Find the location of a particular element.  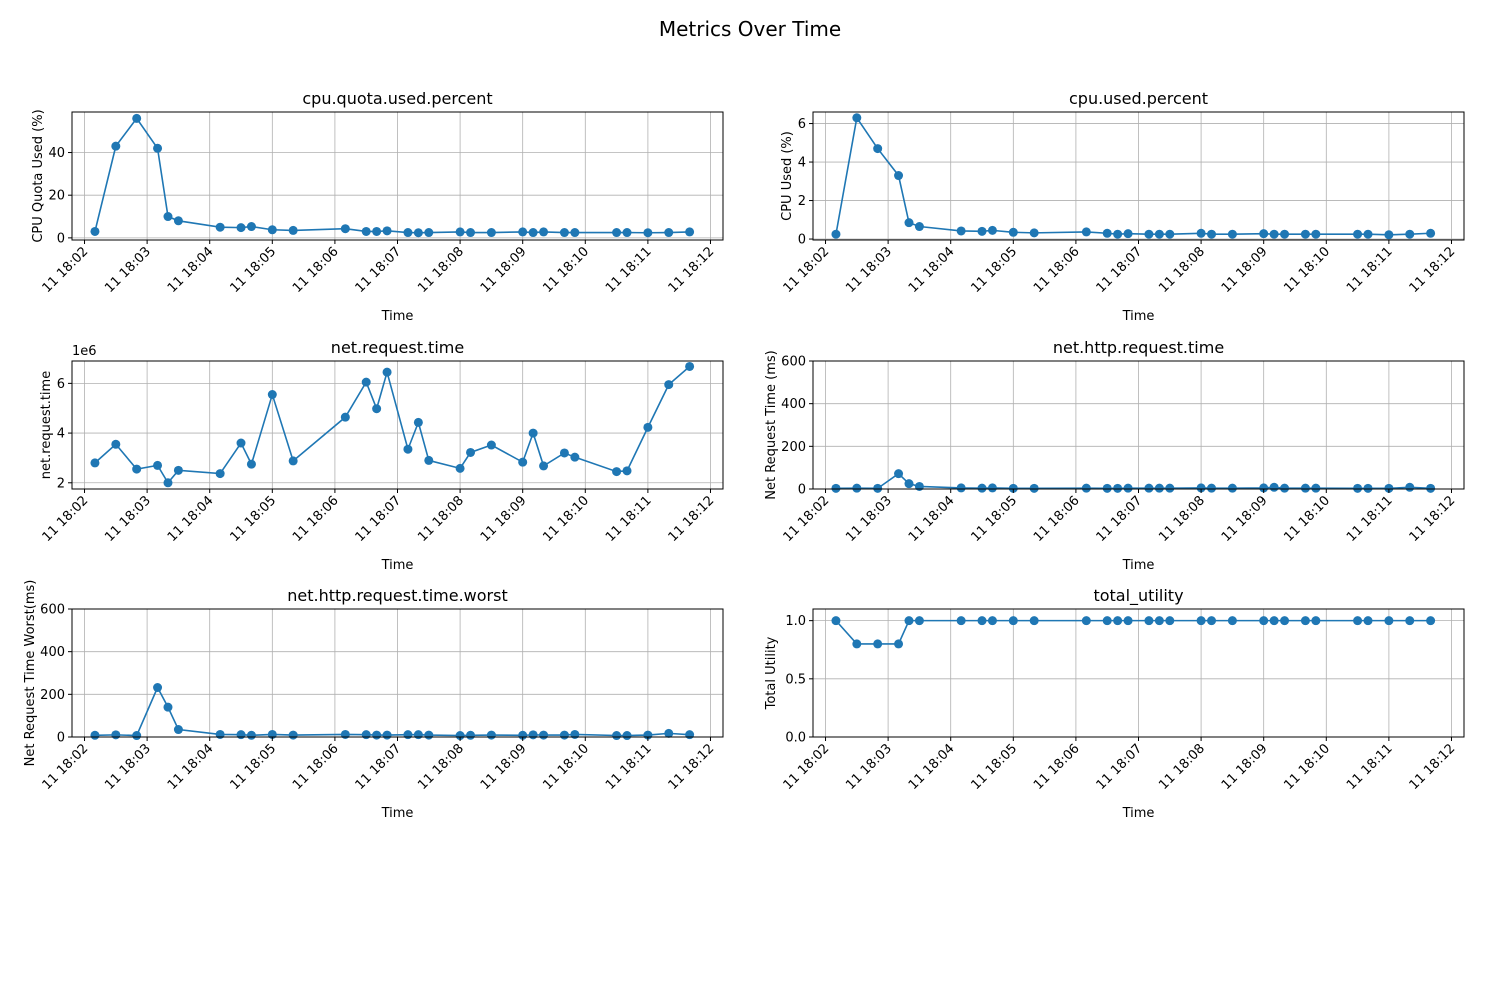

y-axis-label: Net Request Time (ms) is located at coordinates (771, 424).